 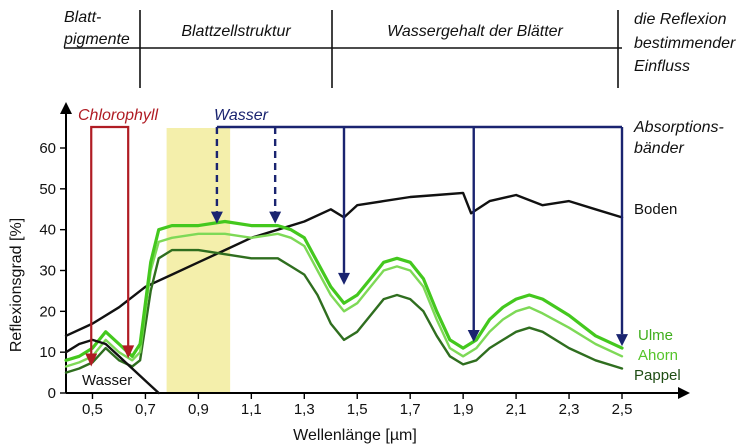 I want to click on x-tick-label: 1,7, so click(x=410, y=409).